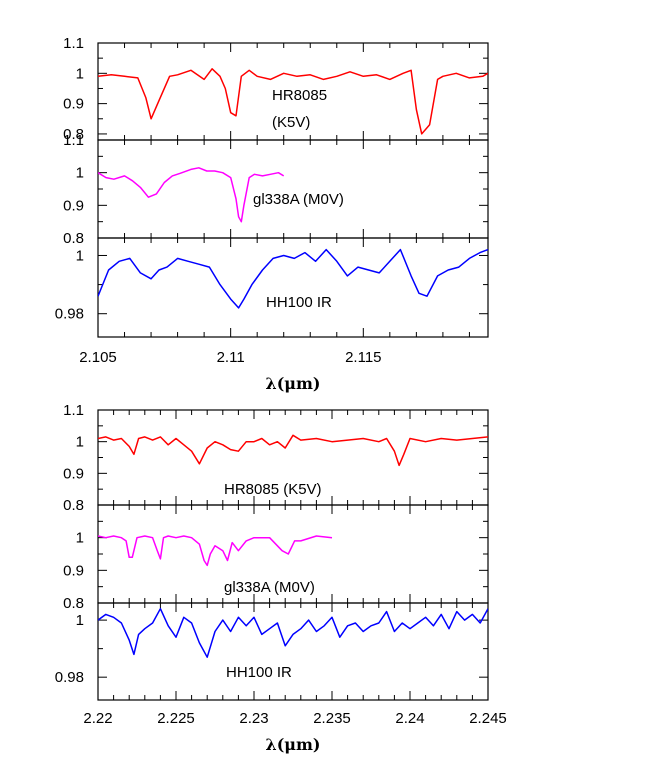 Image resolution: width=670 pixels, height=761 pixels. I want to click on panel-2-3: 0.98 1 HH100 IR, so click(272, 651).